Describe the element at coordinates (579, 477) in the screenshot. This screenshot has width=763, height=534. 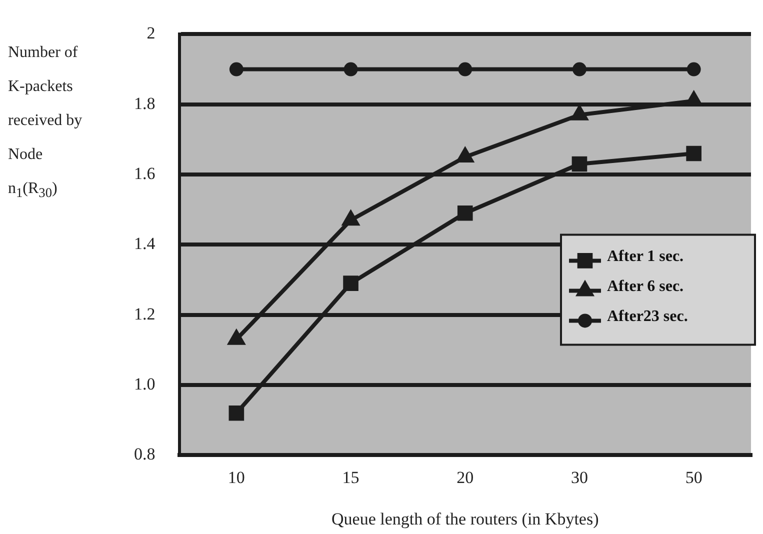
I see `x-tick-label: 30` at that location.